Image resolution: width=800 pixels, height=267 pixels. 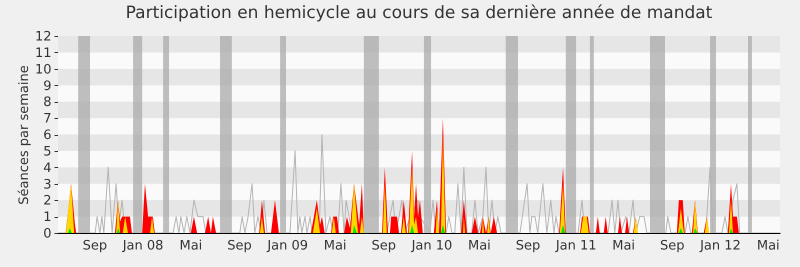 What do you see at coordinates (47, 86) in the screenshot?
I see `y-tick-label: 9` at bounding box center [47, 86].